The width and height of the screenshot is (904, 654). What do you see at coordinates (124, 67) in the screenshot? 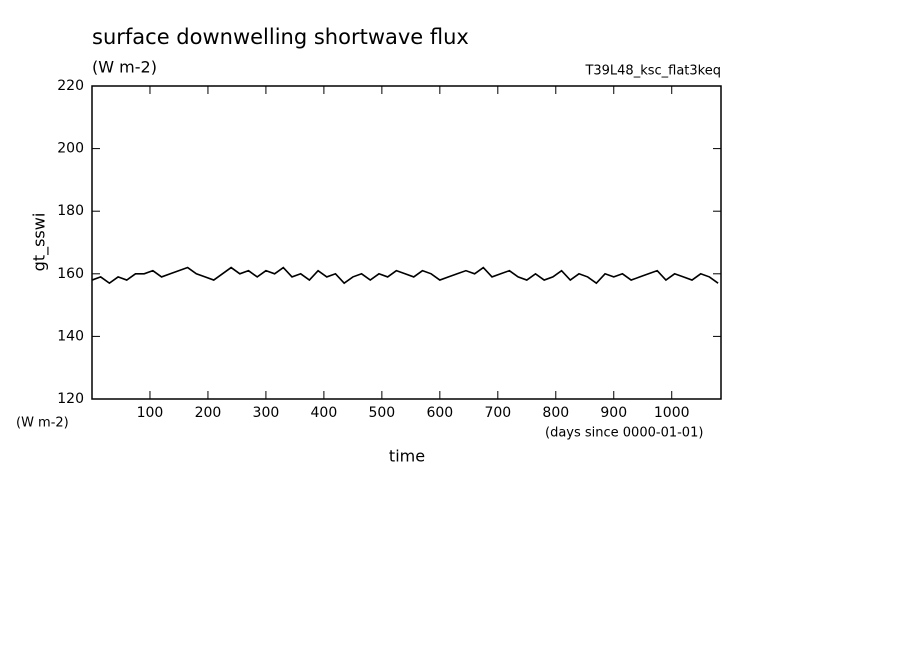
I see `subtitle: (W m-2)` at bounding box center [124, 67].